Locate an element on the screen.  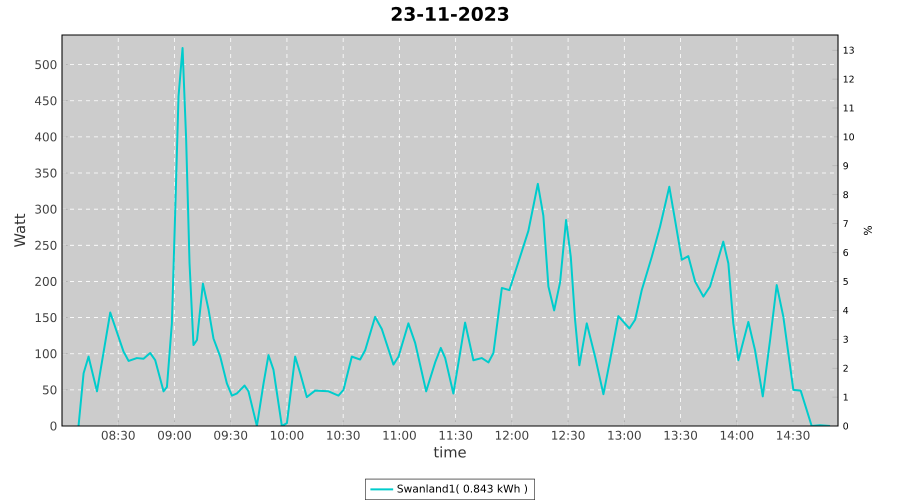
x-tick-label: 11:00 is located at coordinates (399, 435).